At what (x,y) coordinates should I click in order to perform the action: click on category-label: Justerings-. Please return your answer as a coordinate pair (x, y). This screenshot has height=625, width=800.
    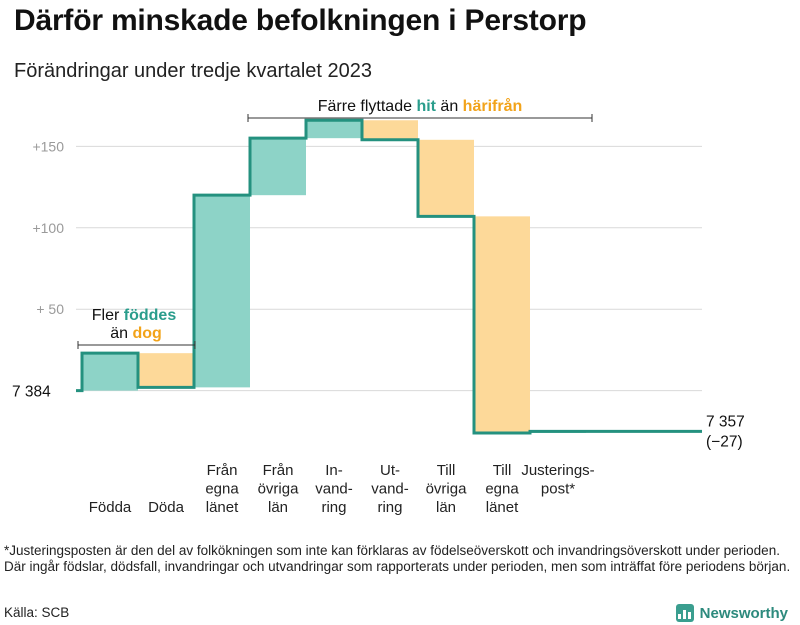
    Looking at the image, I should click on (557, 470).